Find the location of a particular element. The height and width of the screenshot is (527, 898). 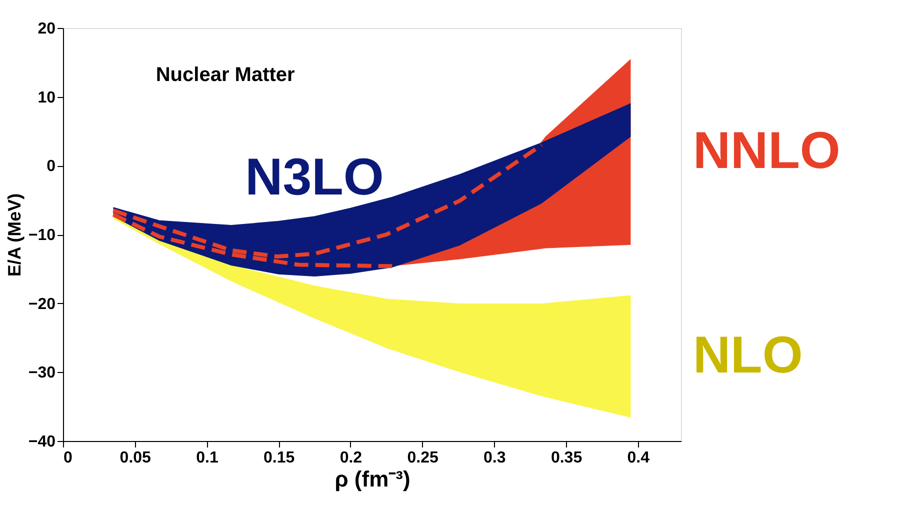

y-tick-label: −40 is located at coordinates (42, 442).